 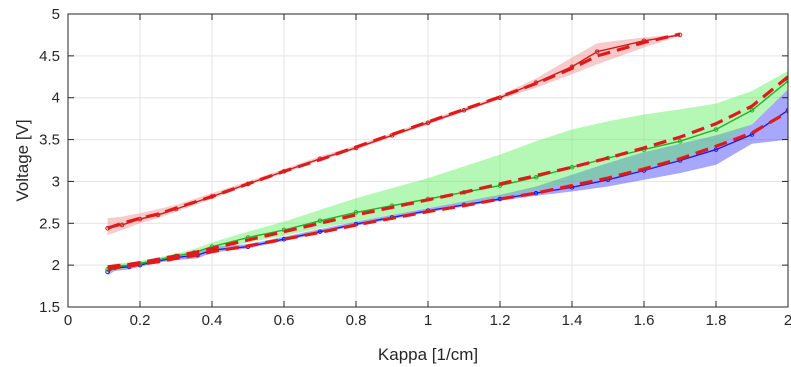 I want to click on x-tick-label-3: 0.6, so click(x=284, y=320).